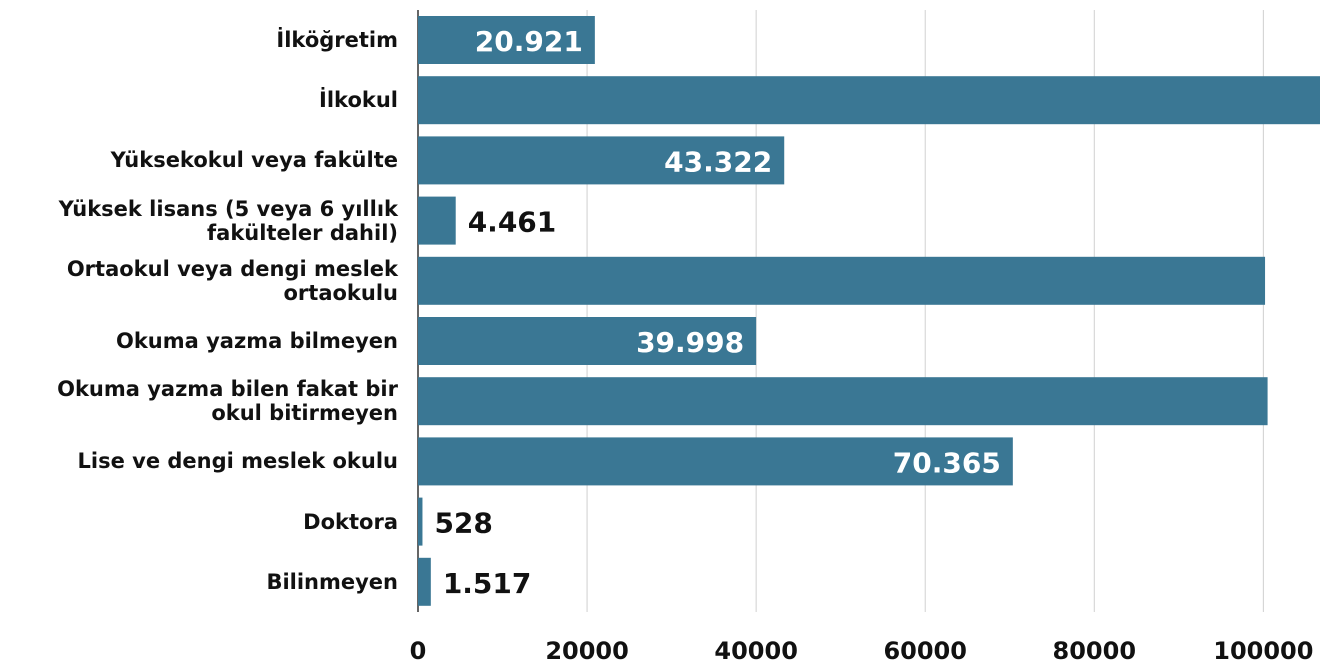 This screenshot has height=671, width=1341. Describe the element at coordinates (529, 41) in the screenshot. I see `value-label: 20.921` at that location.